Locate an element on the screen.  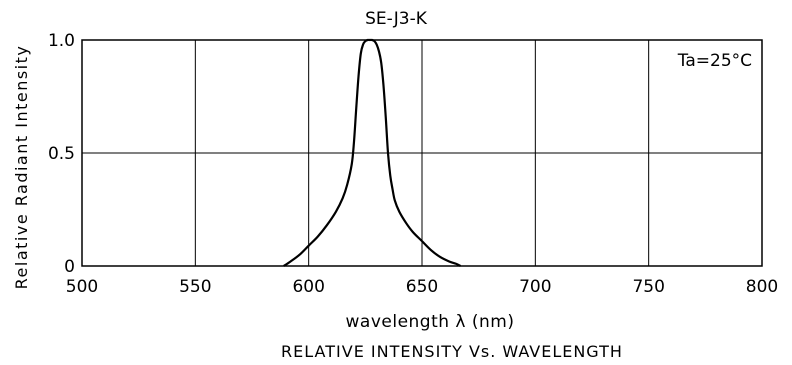
x-tick-labels: 500 550 600 650 700 750 800 is located at coordinates (422, 287).